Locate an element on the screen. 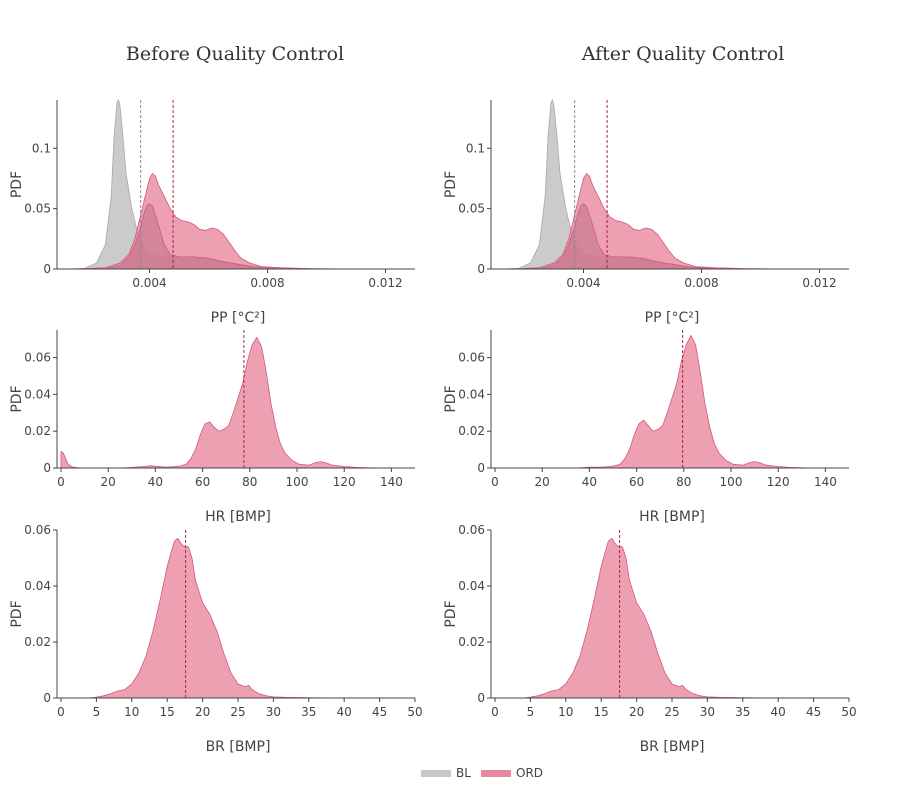  legend: BL ORD is located at coordinates (482, 773).